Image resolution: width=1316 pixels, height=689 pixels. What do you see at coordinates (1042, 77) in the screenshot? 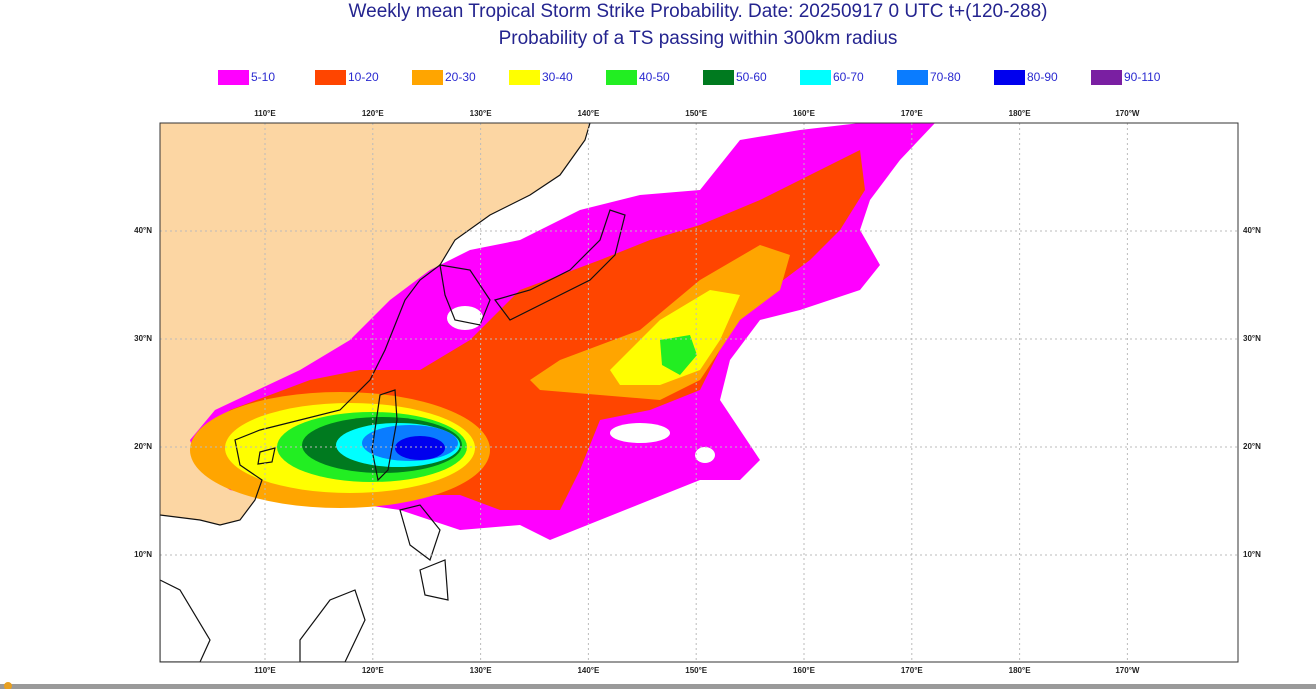
I see `legend-label: 80-90` at bounding box center [1042, 77].